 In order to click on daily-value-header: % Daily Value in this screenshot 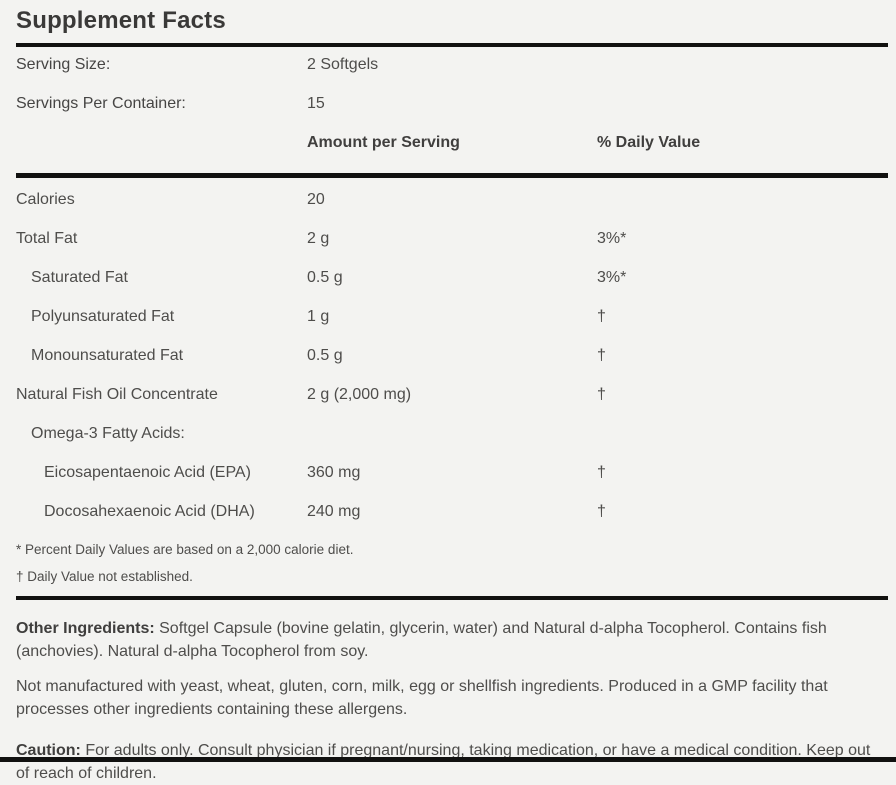, I will do `click(649, 142)`.